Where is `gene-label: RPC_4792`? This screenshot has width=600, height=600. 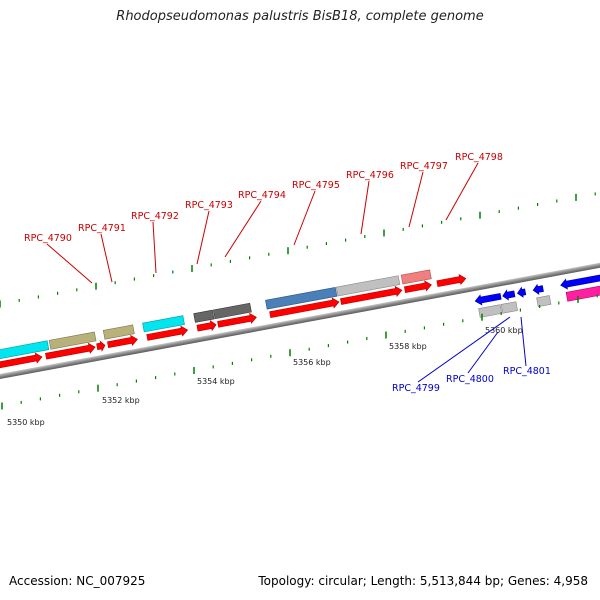
gene-label: RPC_4792 is located at coordinates (155, 216).